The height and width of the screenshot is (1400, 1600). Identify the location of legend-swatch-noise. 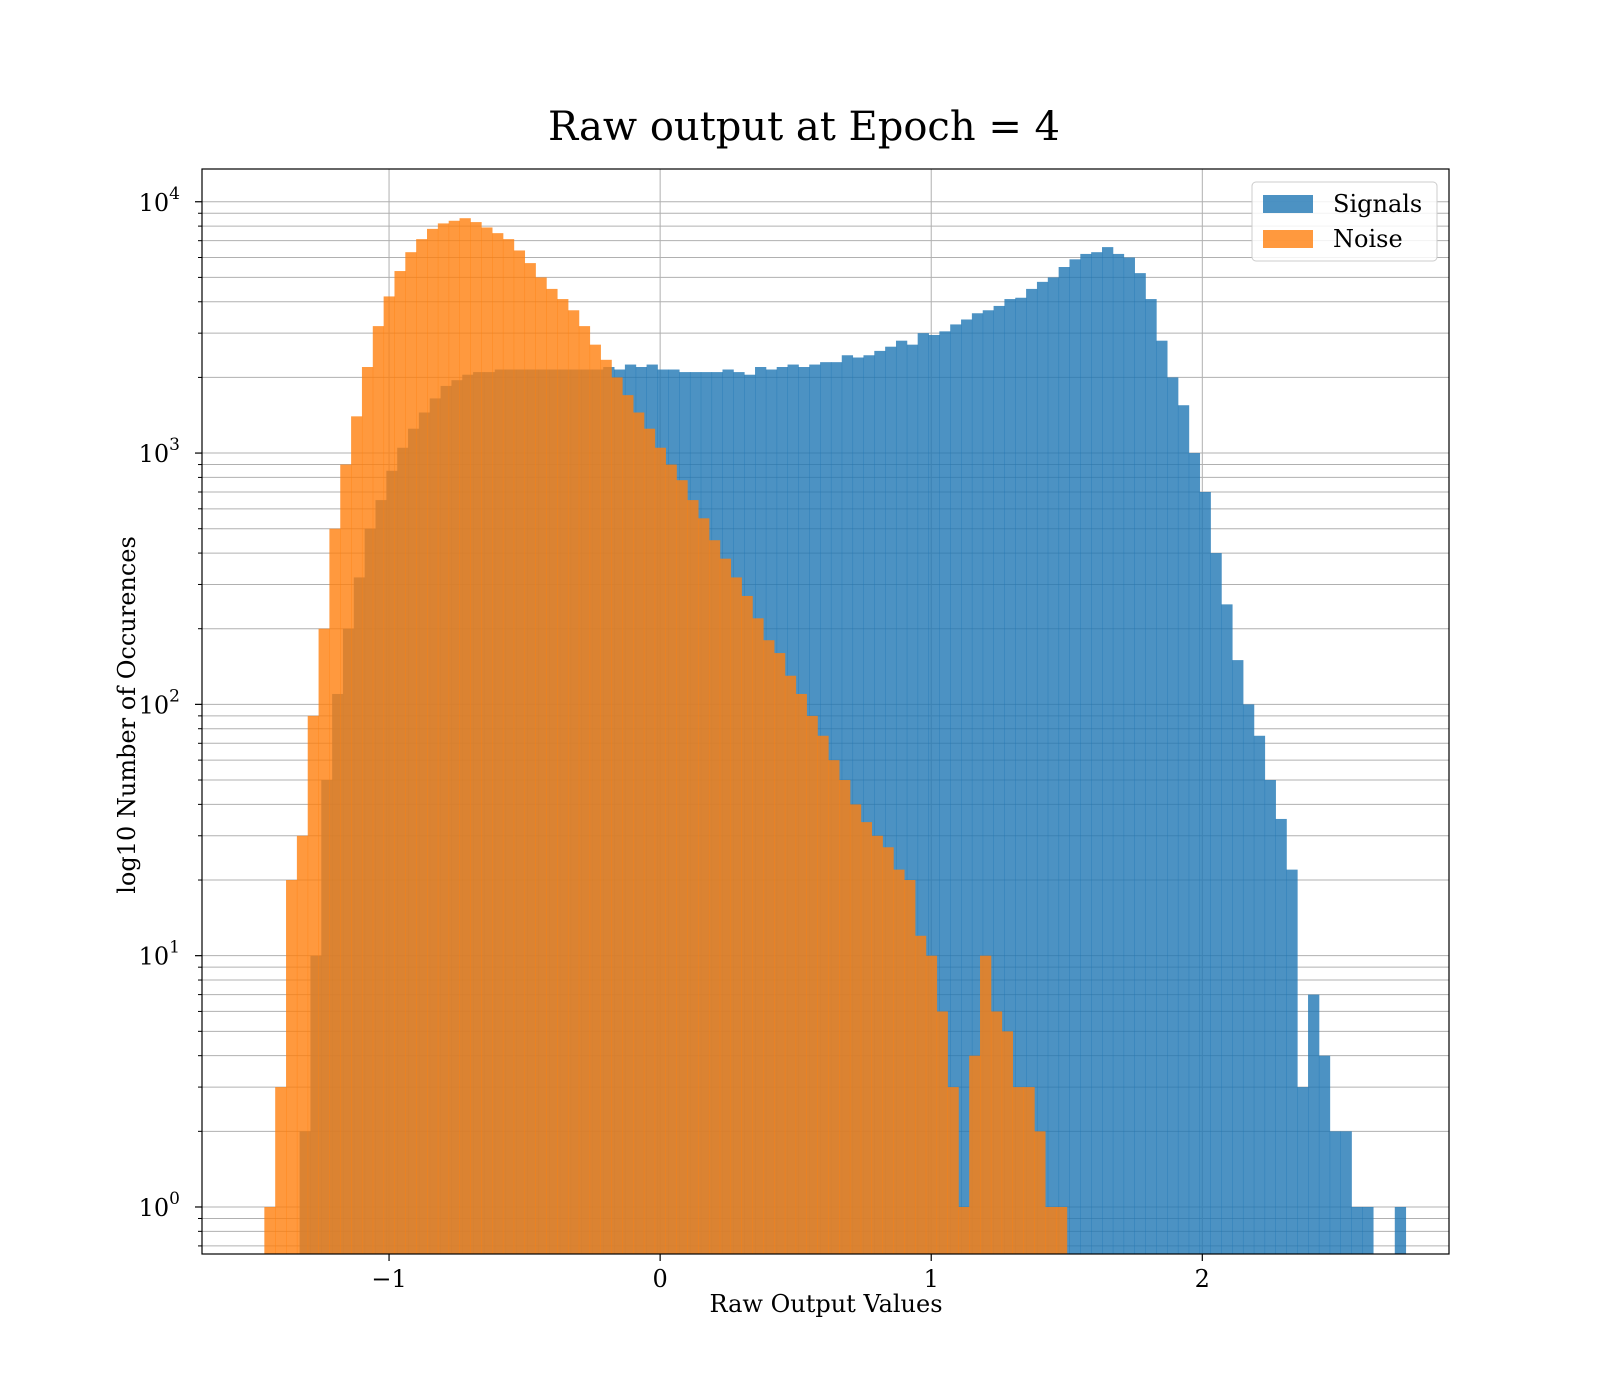
(1288, 239).